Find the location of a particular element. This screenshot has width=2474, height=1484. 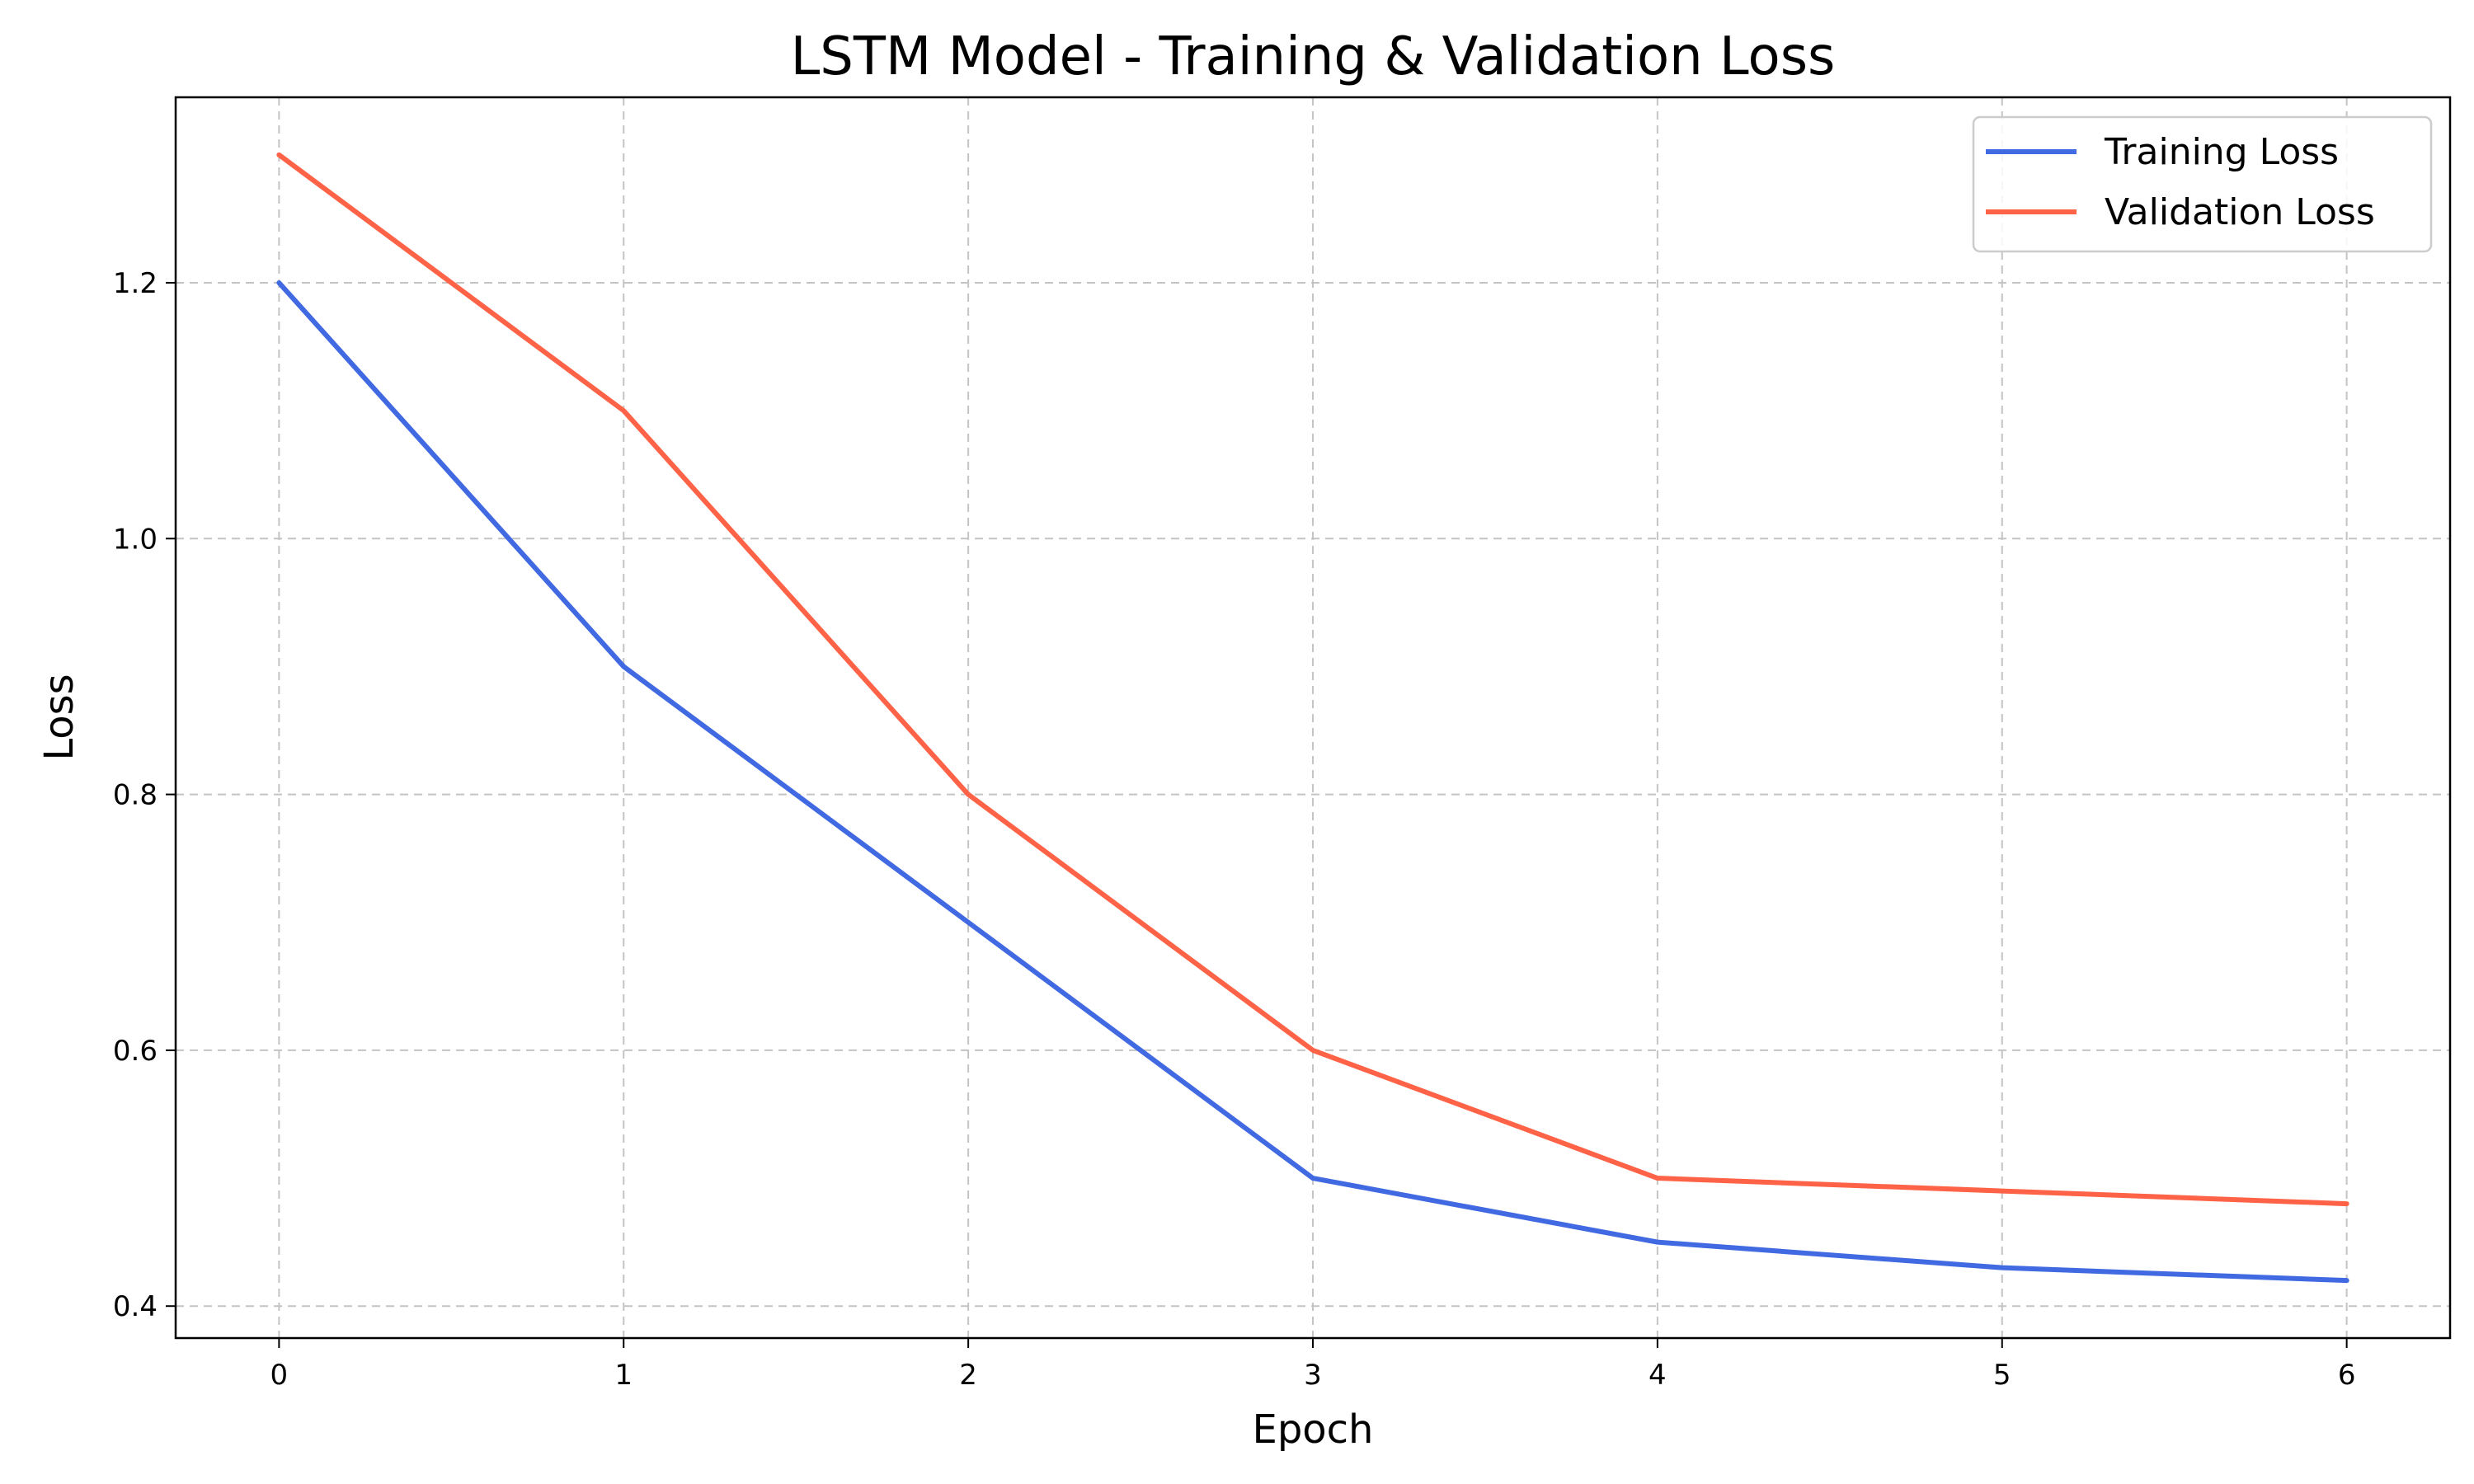

y-tick-label: 0.4 is located at coordinates (135, 1306).